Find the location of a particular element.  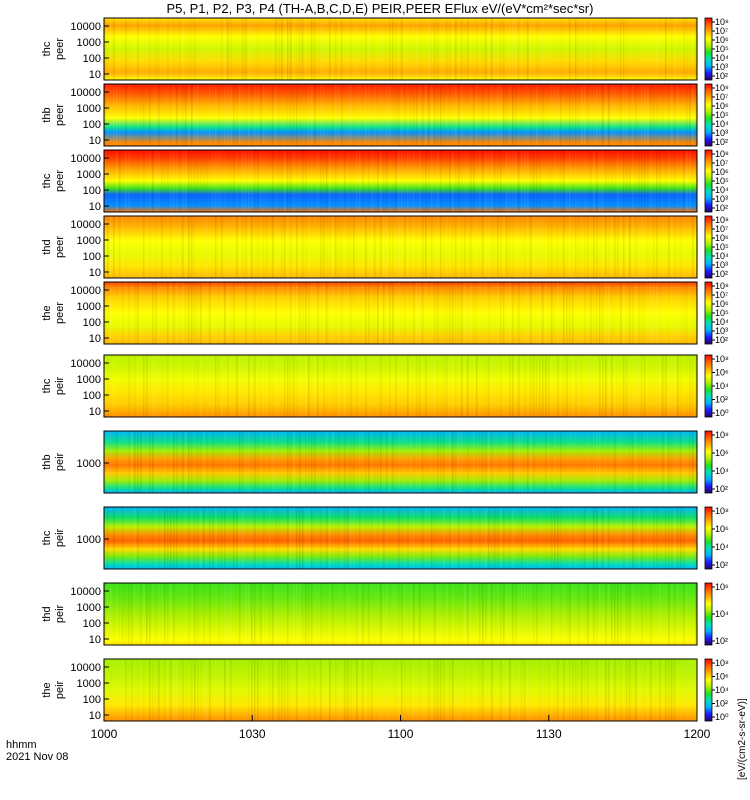

x-tick-label: 1030 is located at coordinates (252, 734).